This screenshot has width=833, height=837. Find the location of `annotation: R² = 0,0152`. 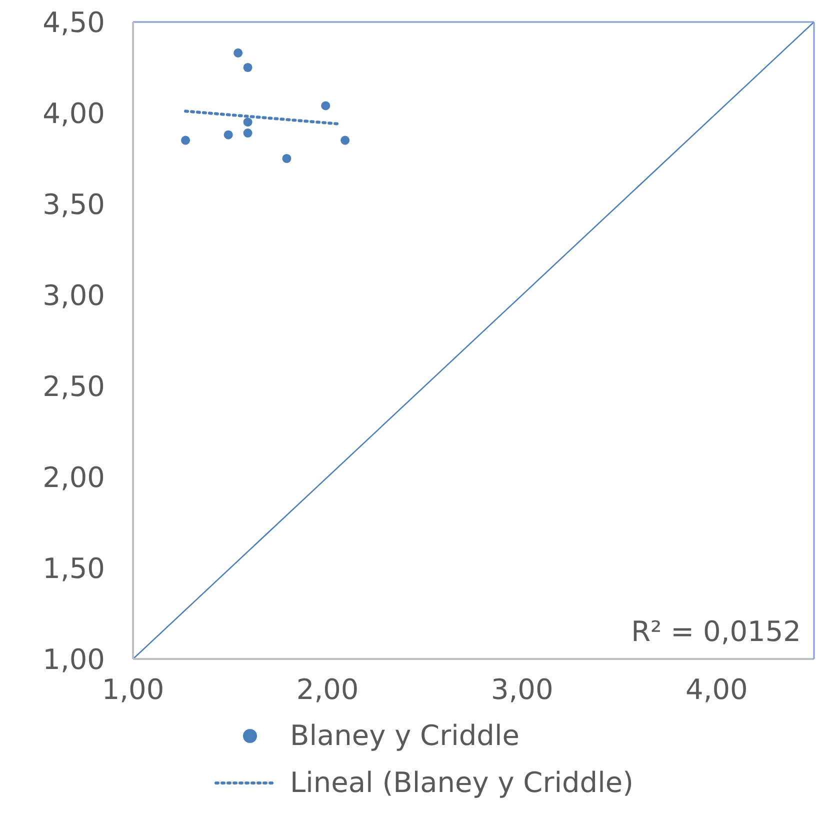

annotation: R² = 0,0152 is located at coordinates (716, 631).